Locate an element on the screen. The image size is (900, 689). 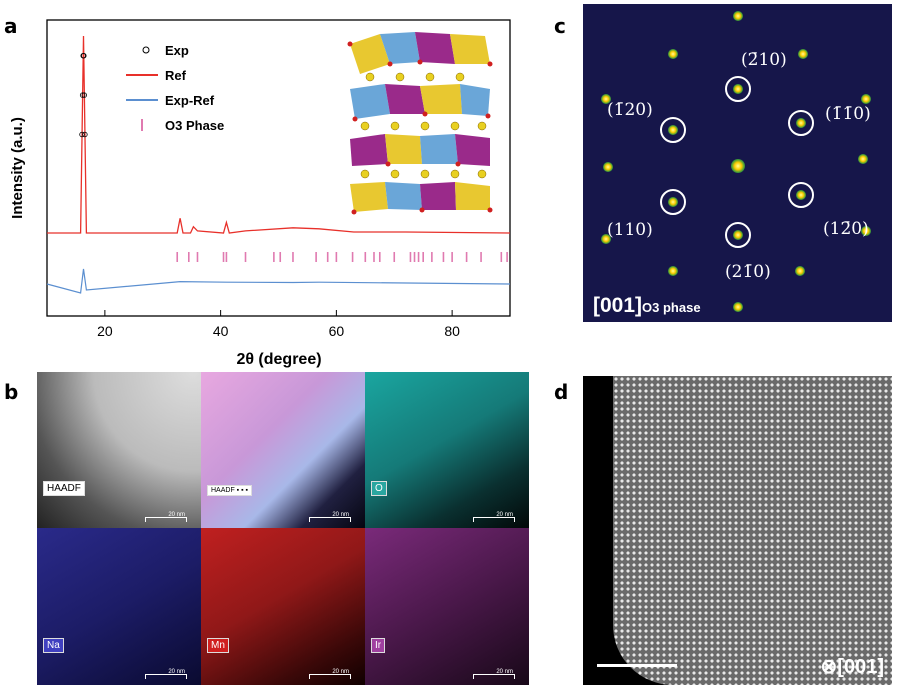
ring-p210 is located at coordinates (738, 235).